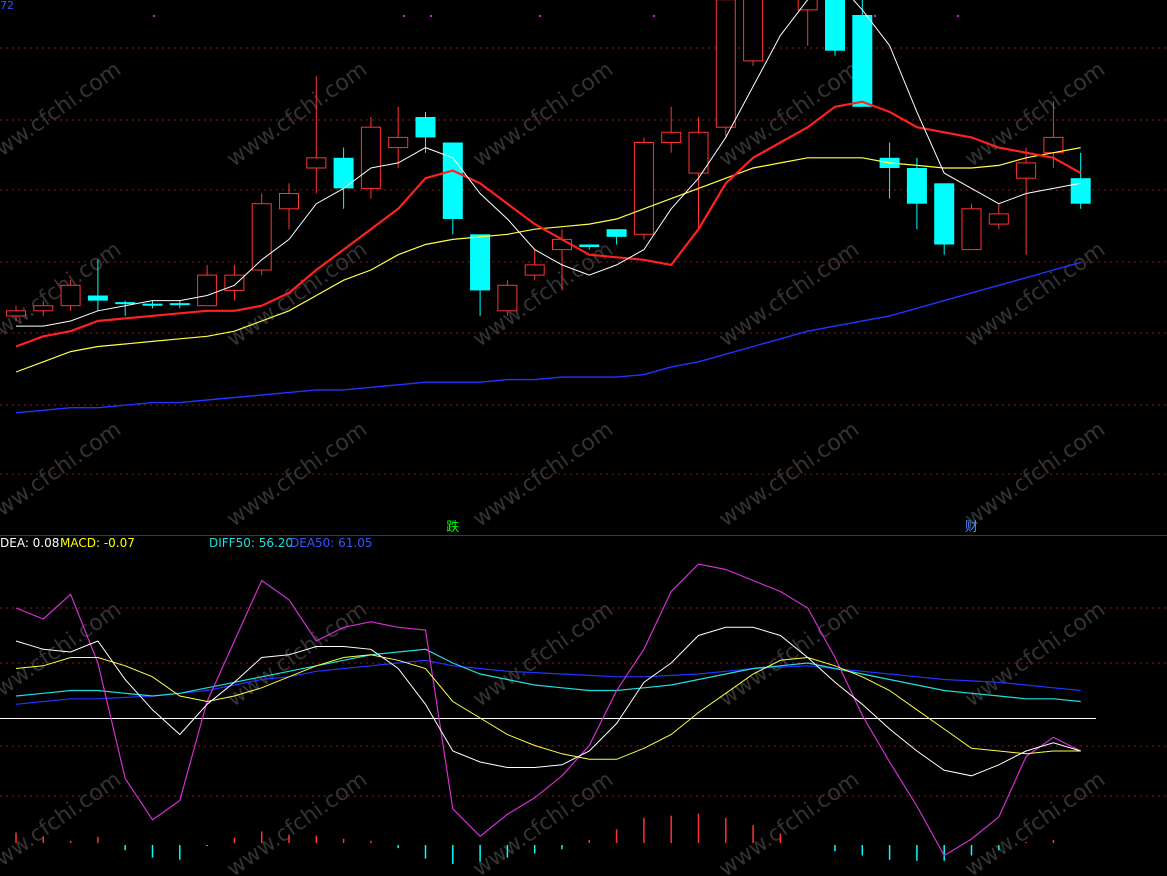 The width and height of the screenshot is (1167, 876). Describe the element at coordinates (251, 543) in the screenshot. I see `diff50-label: DIFF50: 56.20` at that location.